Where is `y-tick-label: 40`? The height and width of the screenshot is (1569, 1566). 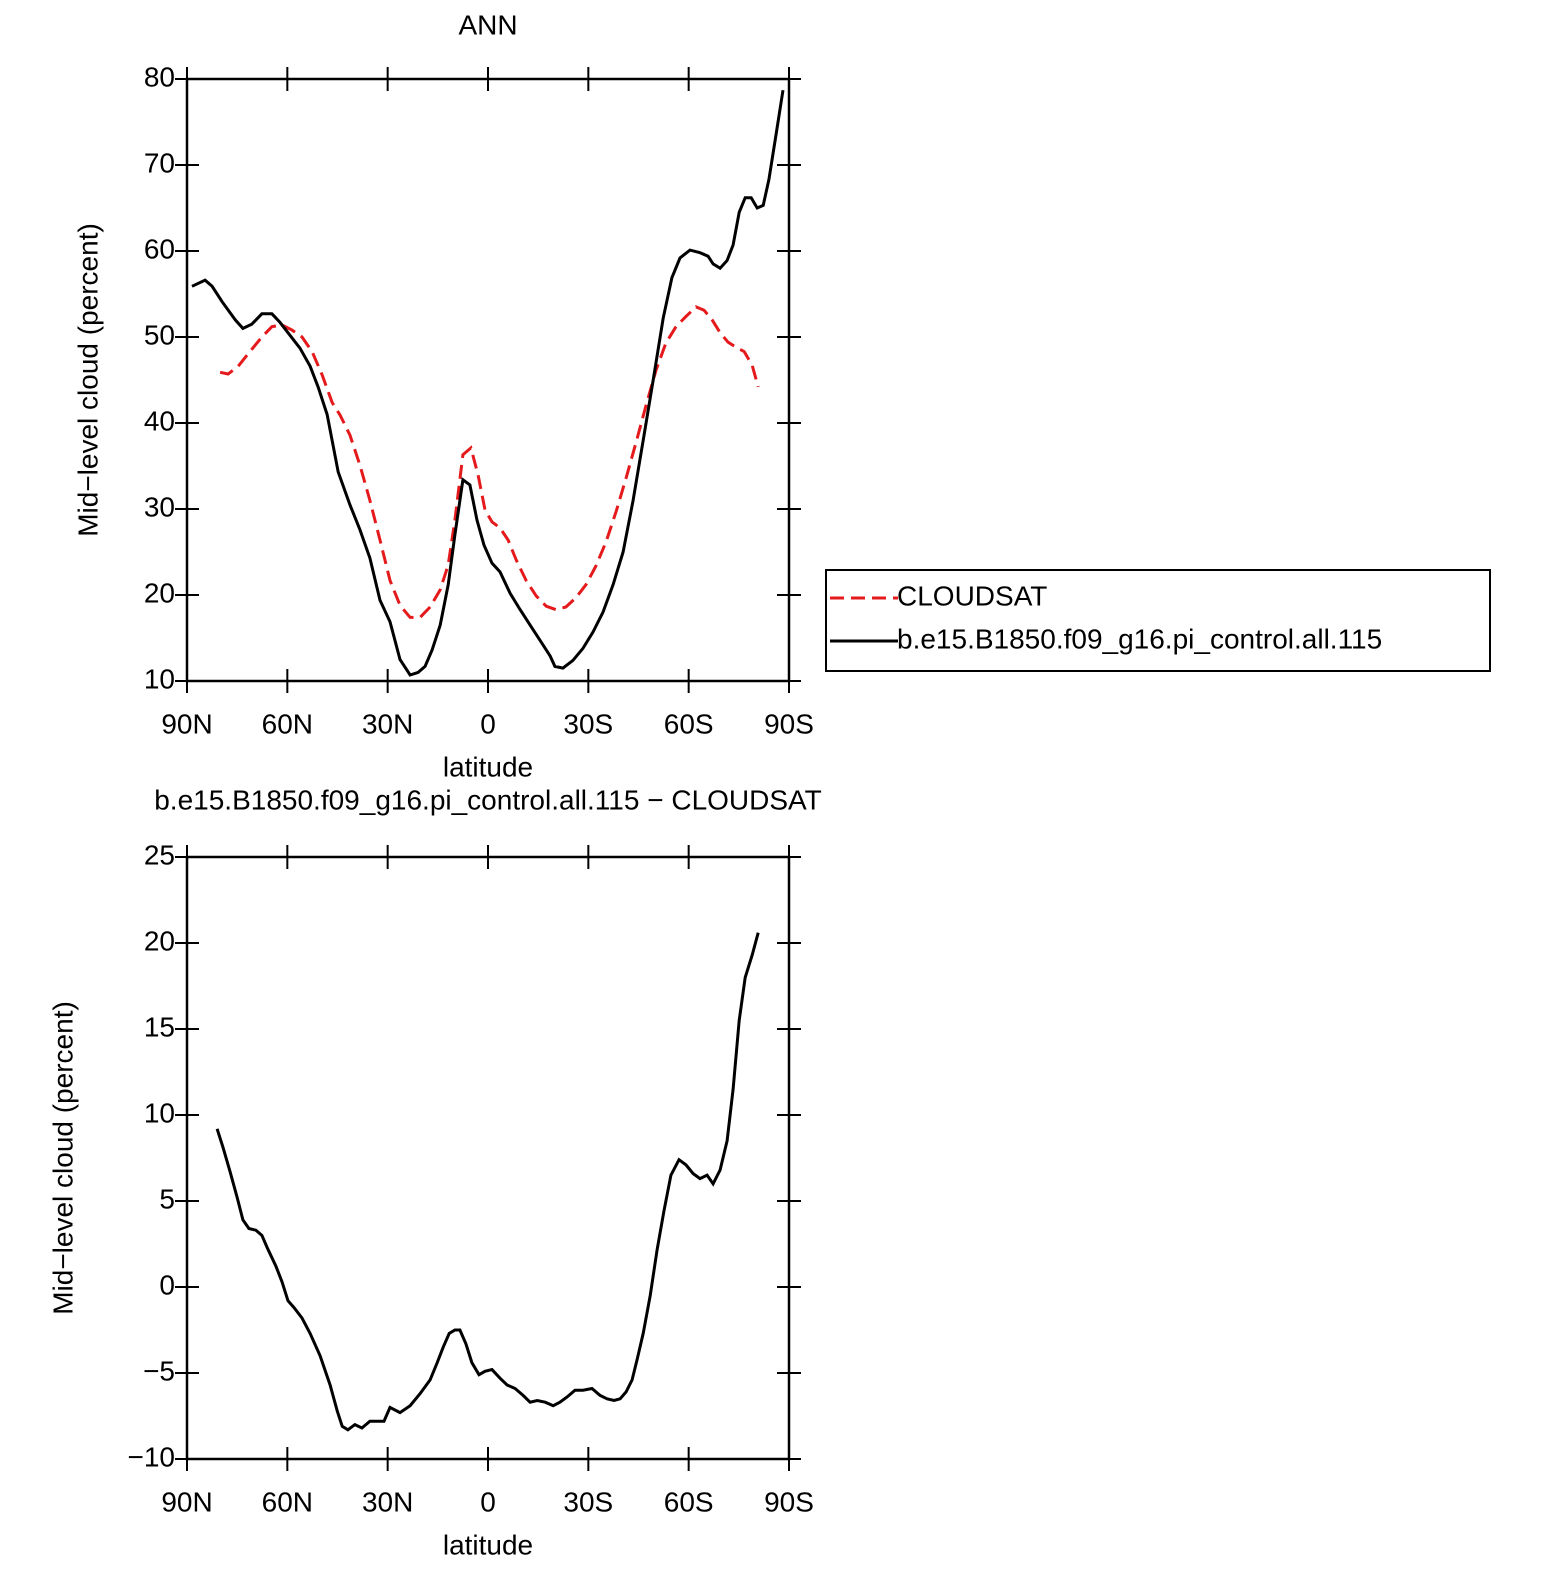
y-tick-label: 40 is located at coordinates (159, 420).